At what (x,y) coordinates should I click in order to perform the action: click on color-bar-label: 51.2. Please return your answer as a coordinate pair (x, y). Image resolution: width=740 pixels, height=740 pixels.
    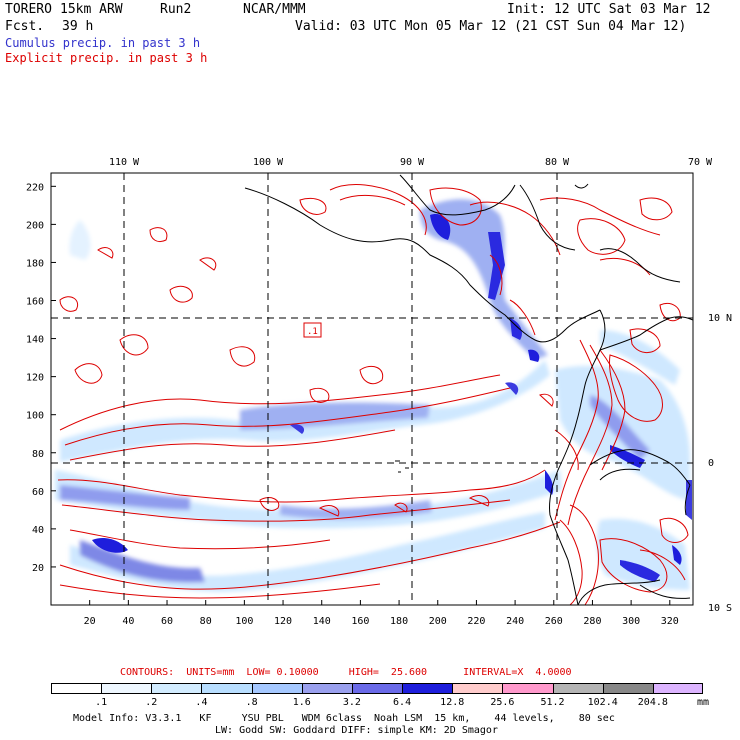
    Looking at the image, I should click on (552, 702).